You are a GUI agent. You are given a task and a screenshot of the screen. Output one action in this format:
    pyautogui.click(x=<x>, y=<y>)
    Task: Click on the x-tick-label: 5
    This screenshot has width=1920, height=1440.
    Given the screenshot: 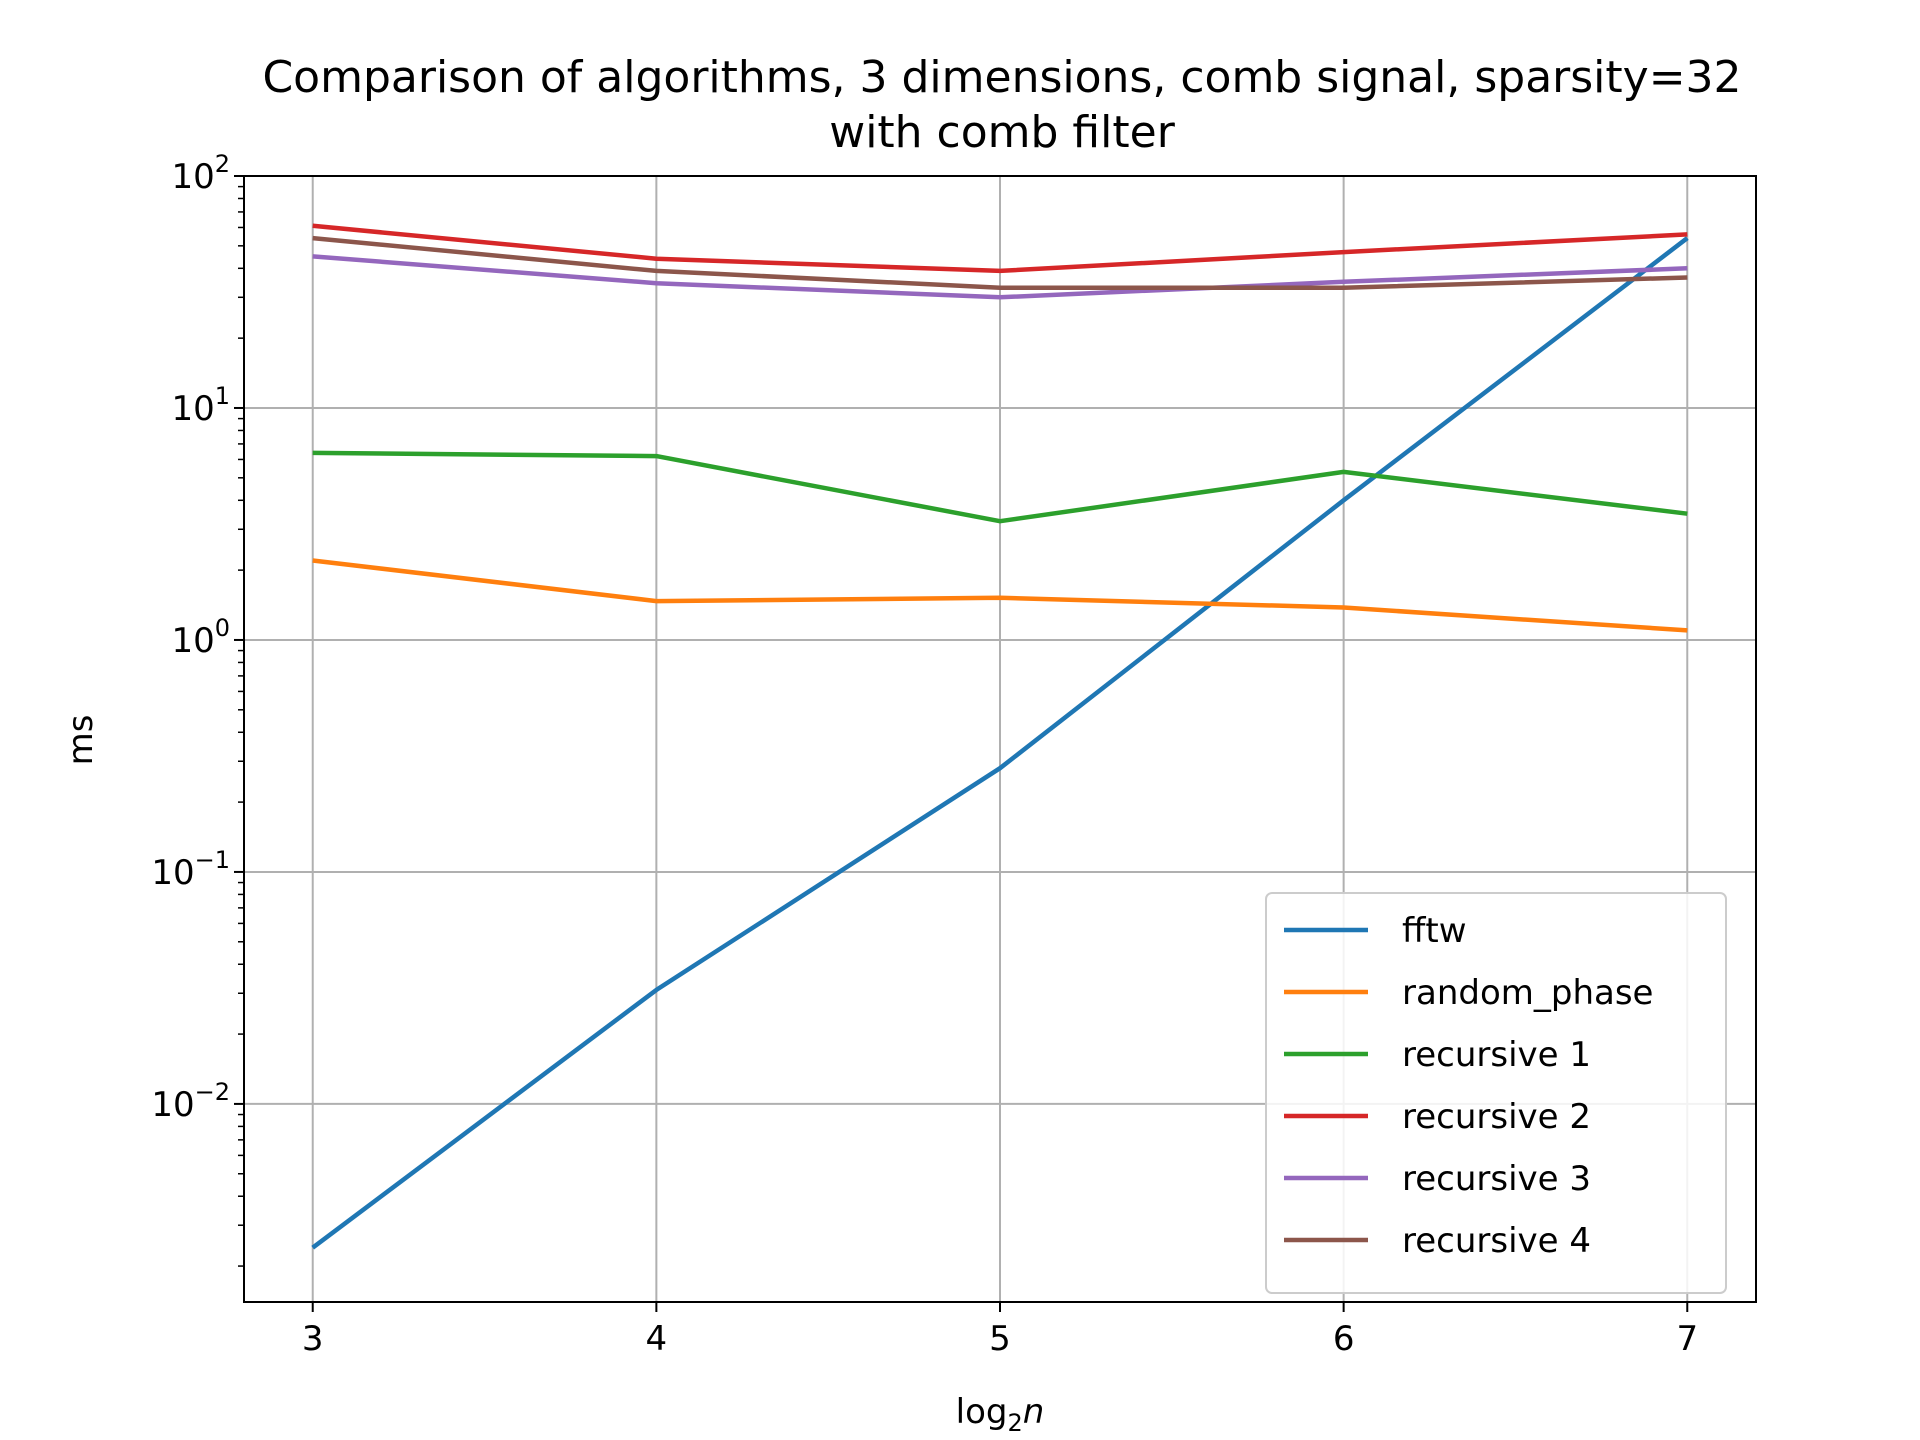 What is the action you would take?
    pyautogui.click(x=1000, y=1339)
    